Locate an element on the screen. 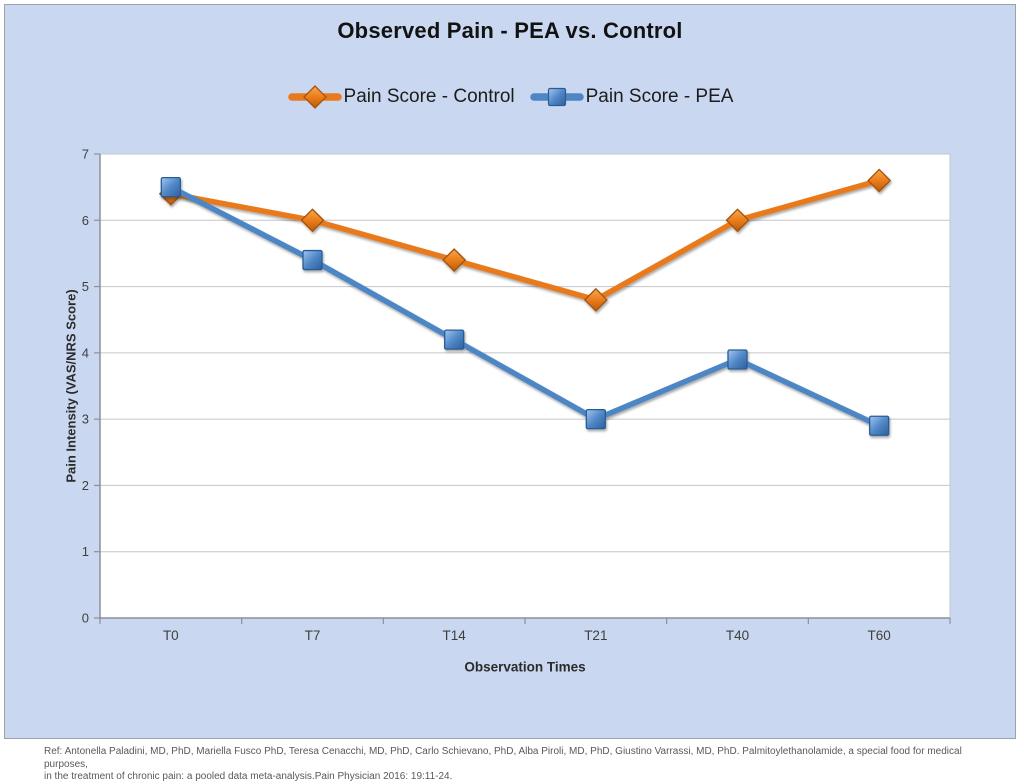 This screenshot has width=1024, height=784. legend-label-pea: Pain Score - PEA is located at coordinates (659, 96).